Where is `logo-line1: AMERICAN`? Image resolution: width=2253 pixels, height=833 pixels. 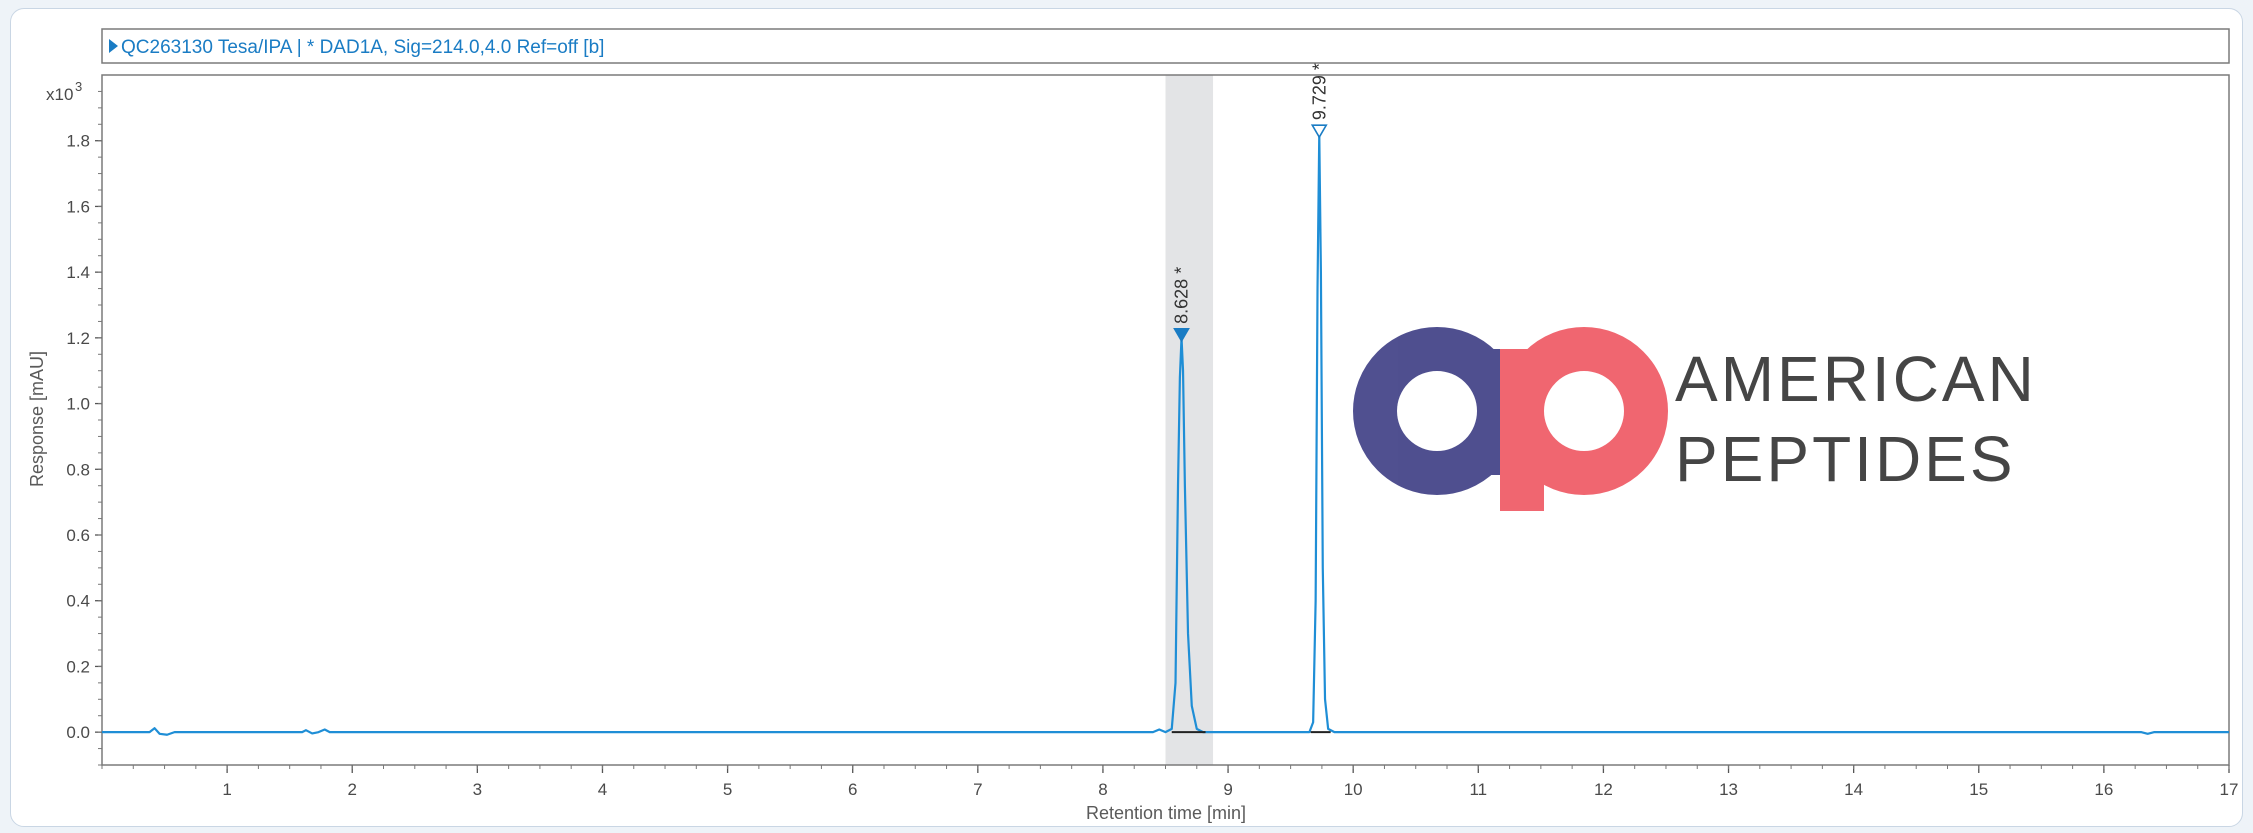
logo-line1: AMERICAN is located at coordinates (1856, 379).